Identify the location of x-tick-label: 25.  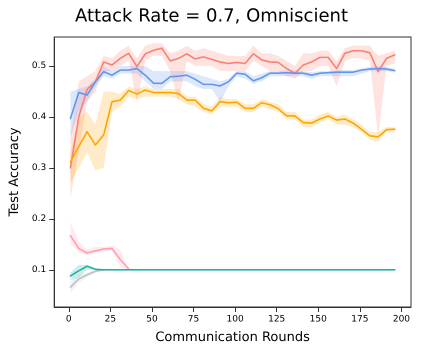
(110, 319).